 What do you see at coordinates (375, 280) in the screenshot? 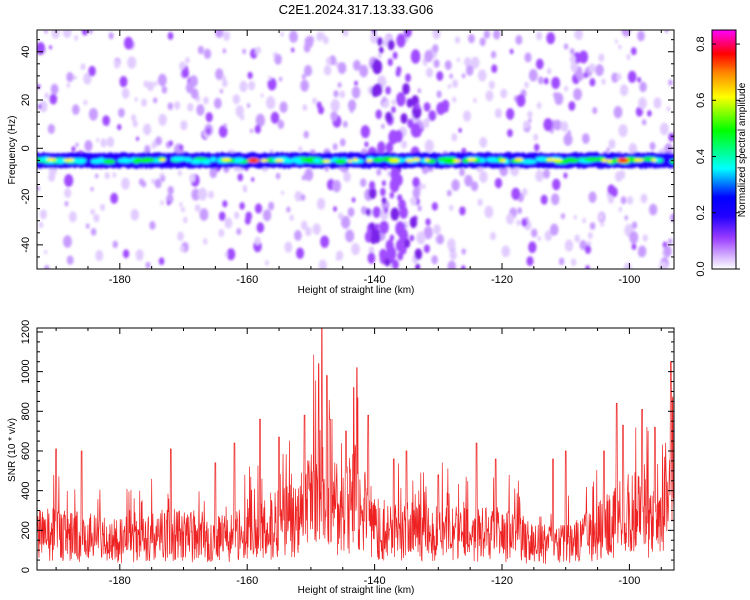
I see `spectrogram-x-tick-label: -140` at bounding box center [375, 280].